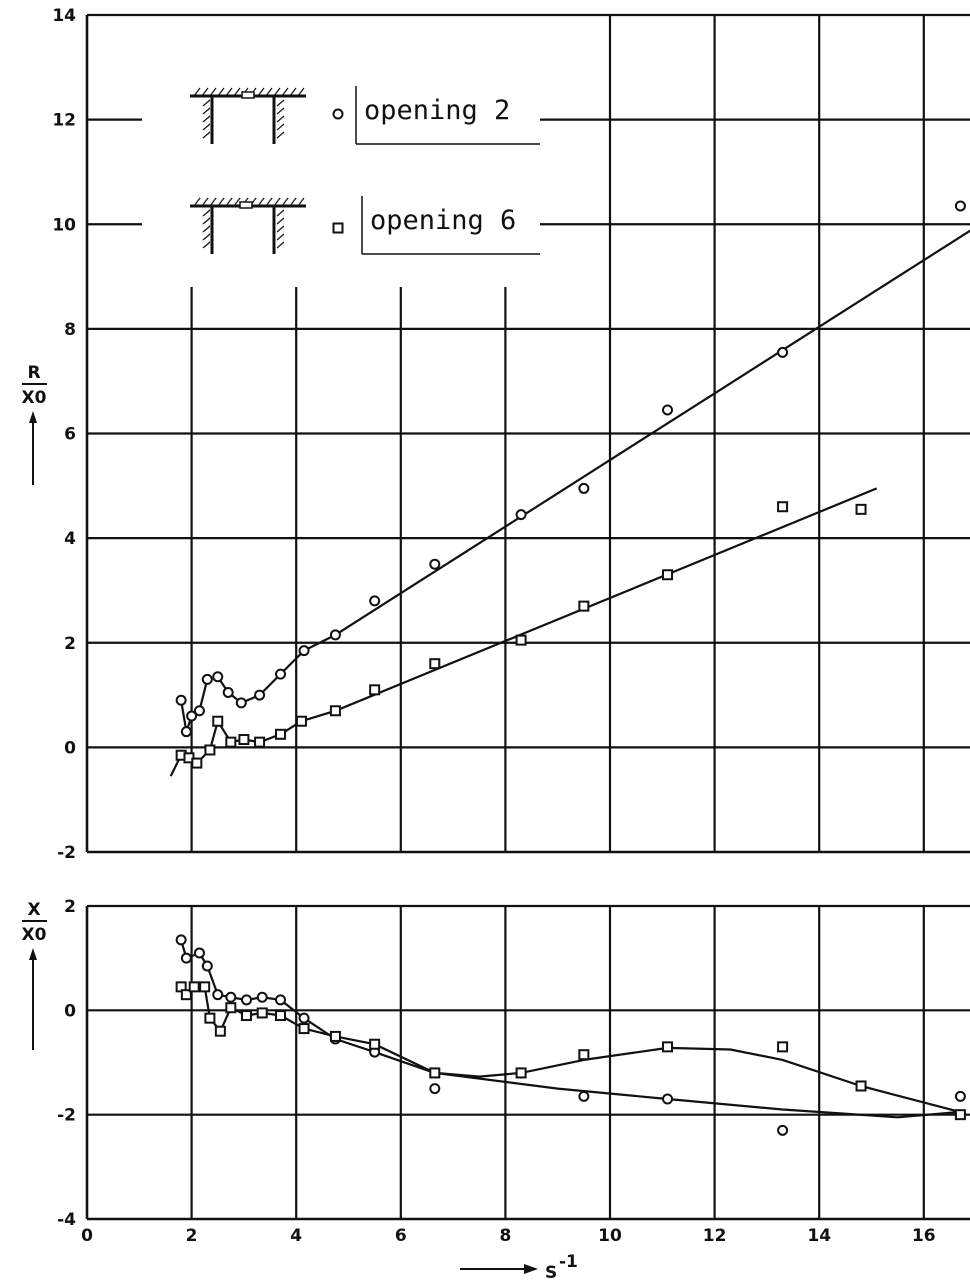 The image size is (970, 1287). Describe the element at coordinates (365, 170) in the screenshot. I see `legend: opening 2 opening 6` at that location.